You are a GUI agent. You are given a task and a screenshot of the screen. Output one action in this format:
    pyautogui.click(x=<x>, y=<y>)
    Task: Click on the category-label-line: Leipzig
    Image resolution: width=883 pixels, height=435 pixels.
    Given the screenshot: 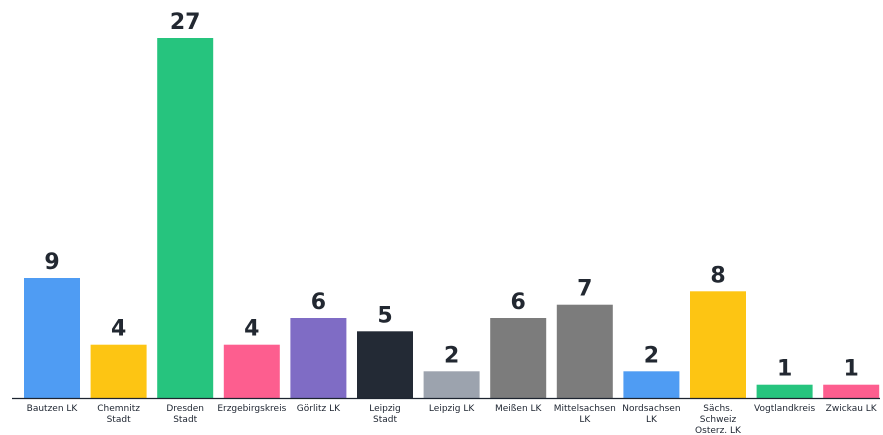 What is the action you would take?
    pyautogui.click(x=385, y=409)
    